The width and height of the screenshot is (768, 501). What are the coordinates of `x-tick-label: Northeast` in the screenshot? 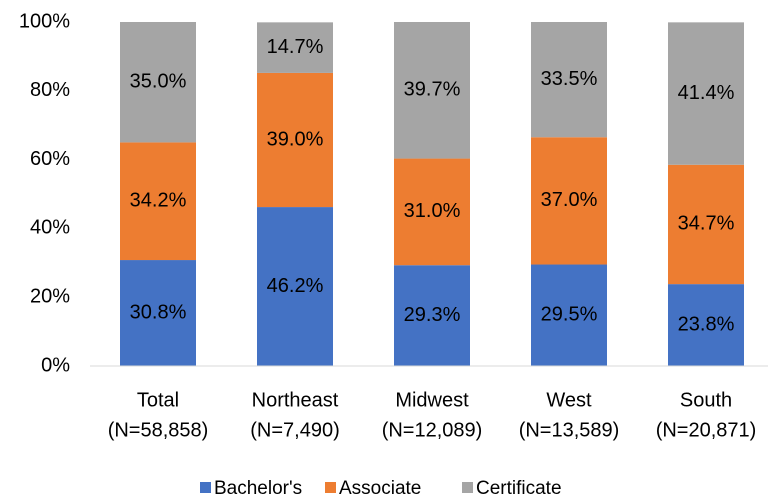 It's located at (295, 400).